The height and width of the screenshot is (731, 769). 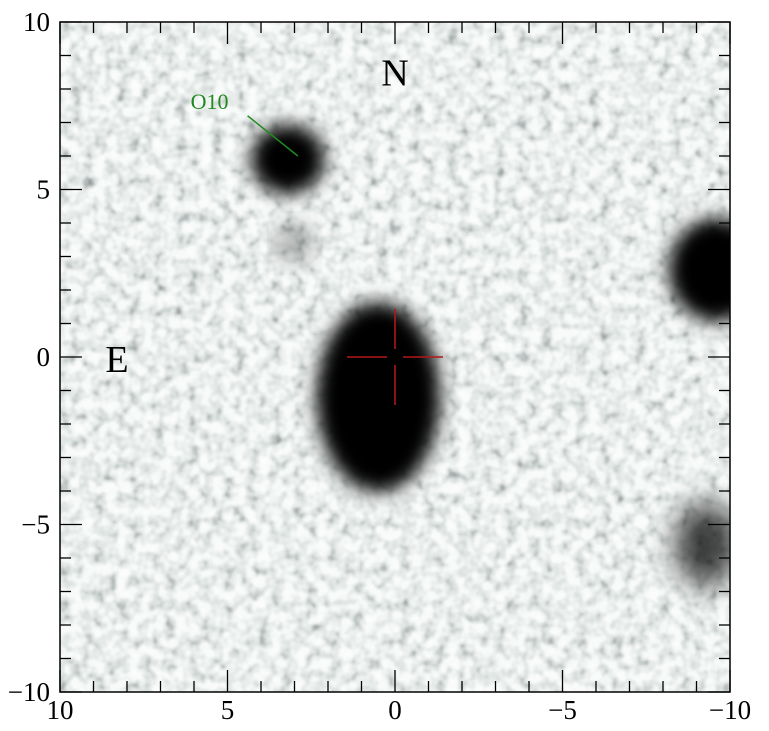 What do you see at coordinates (60, 710) in the screenshot?
I see `x-tick-label: 10` at bounding box center [60, 710].